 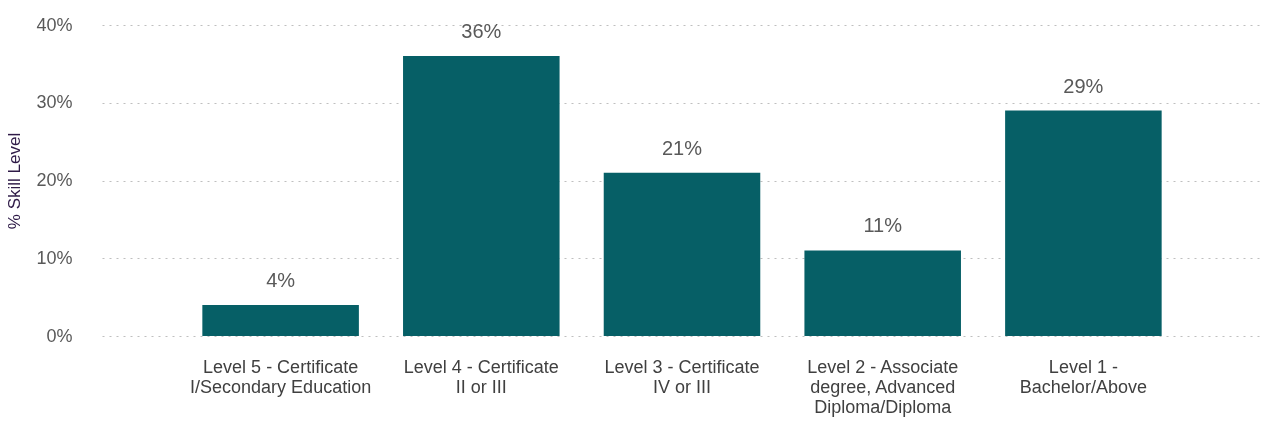 What do you see at coordinates (54, 24) in the screenshot?
I see `y-tick-label: 40%` at bounding box center [54, 24].